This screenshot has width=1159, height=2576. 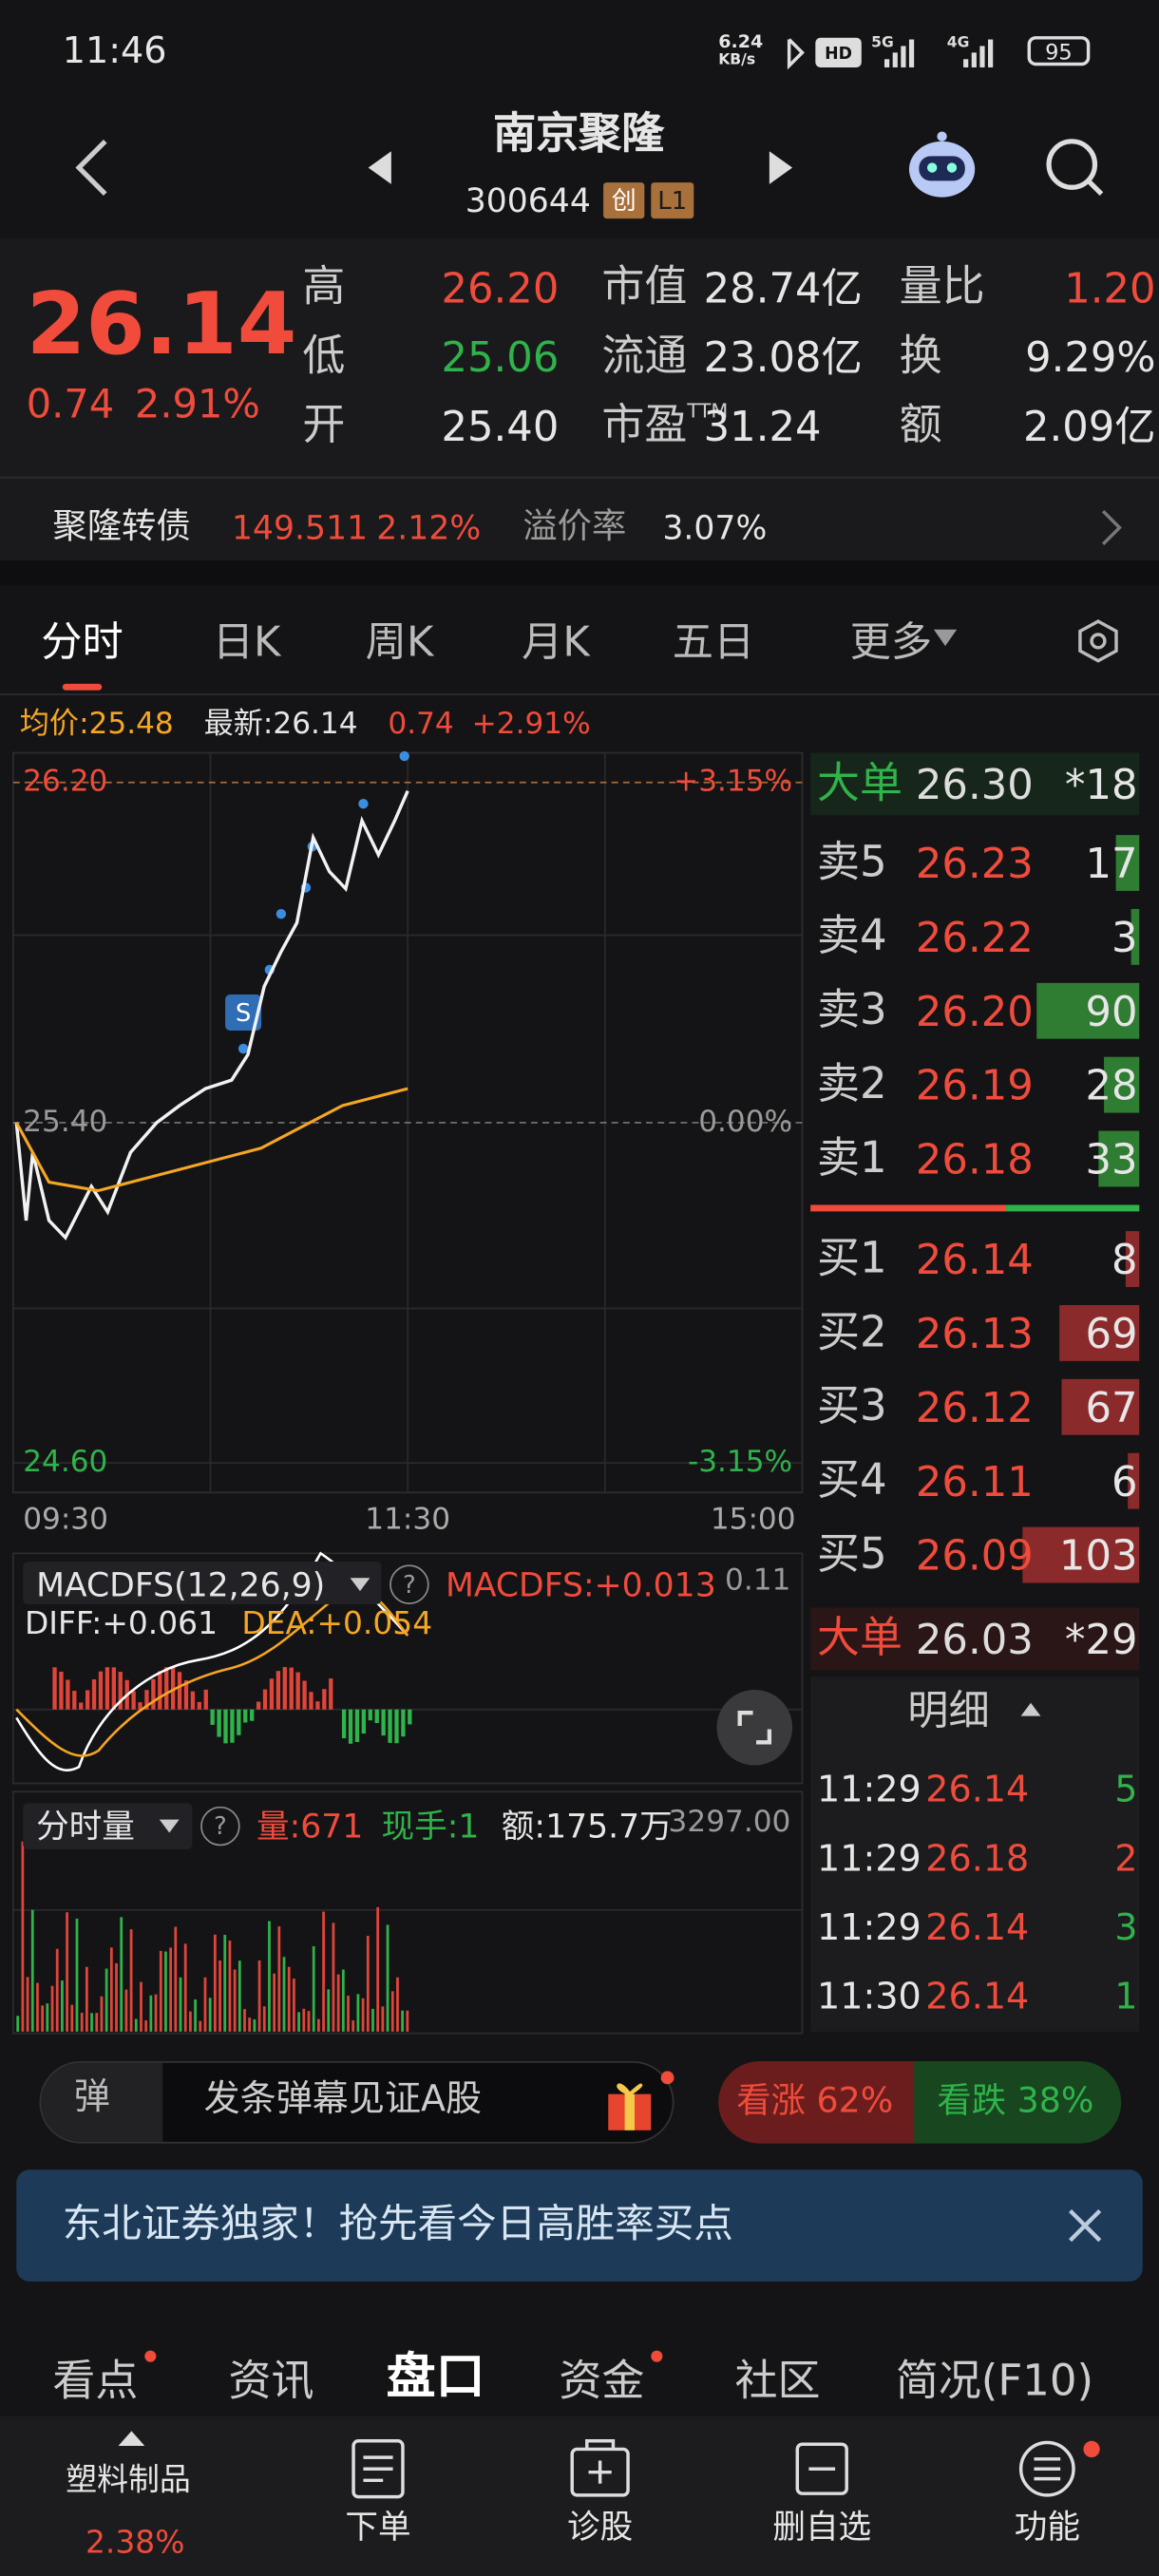 What do you see at coordinates (1085, 2225) in the screenshot?
I see `close-button` at bounding box center [1085, 2225].